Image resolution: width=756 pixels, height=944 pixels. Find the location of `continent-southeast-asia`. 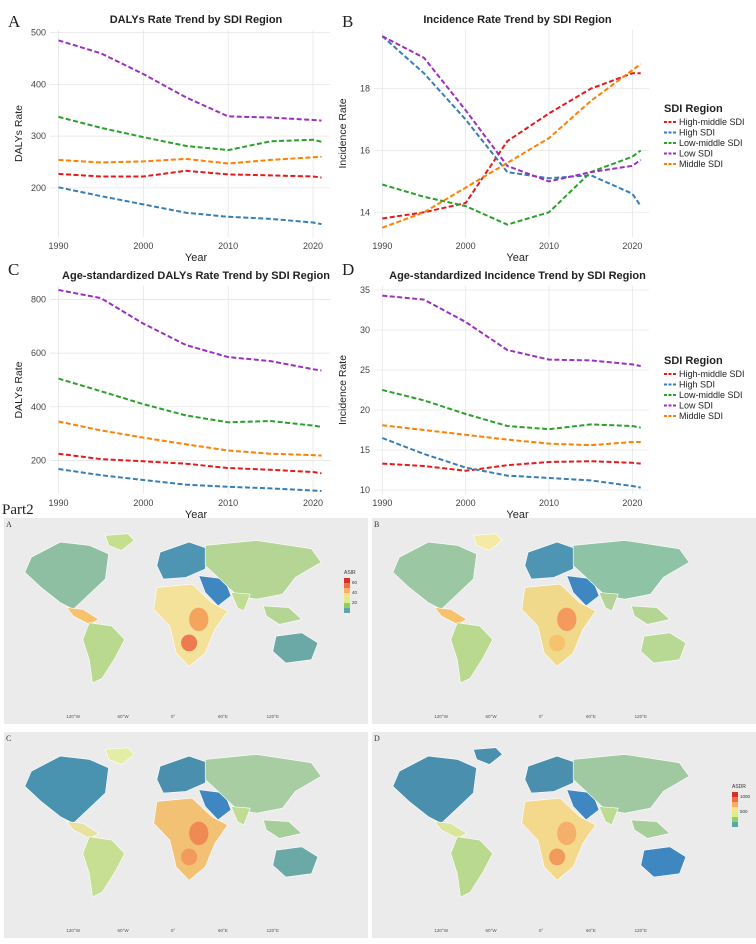

continent-southeast-asia is located at coordinates (282, 829).